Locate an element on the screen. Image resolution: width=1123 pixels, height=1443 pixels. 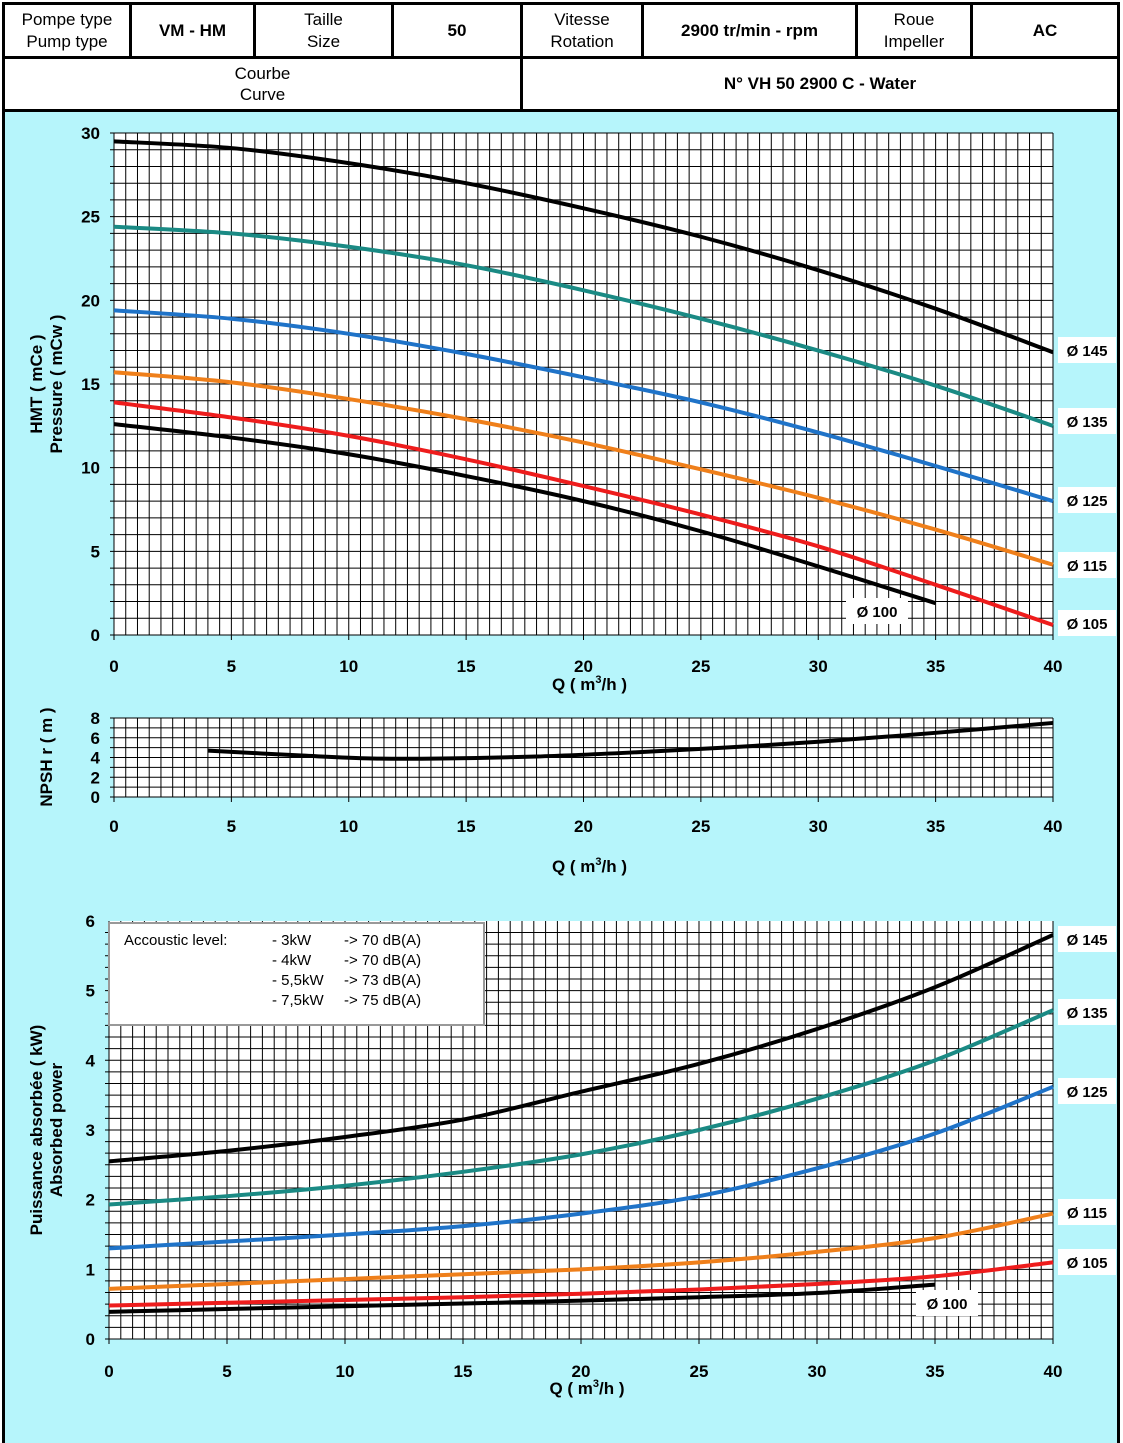
y-tick-label: 1 is located at coordinates (90, 1269).